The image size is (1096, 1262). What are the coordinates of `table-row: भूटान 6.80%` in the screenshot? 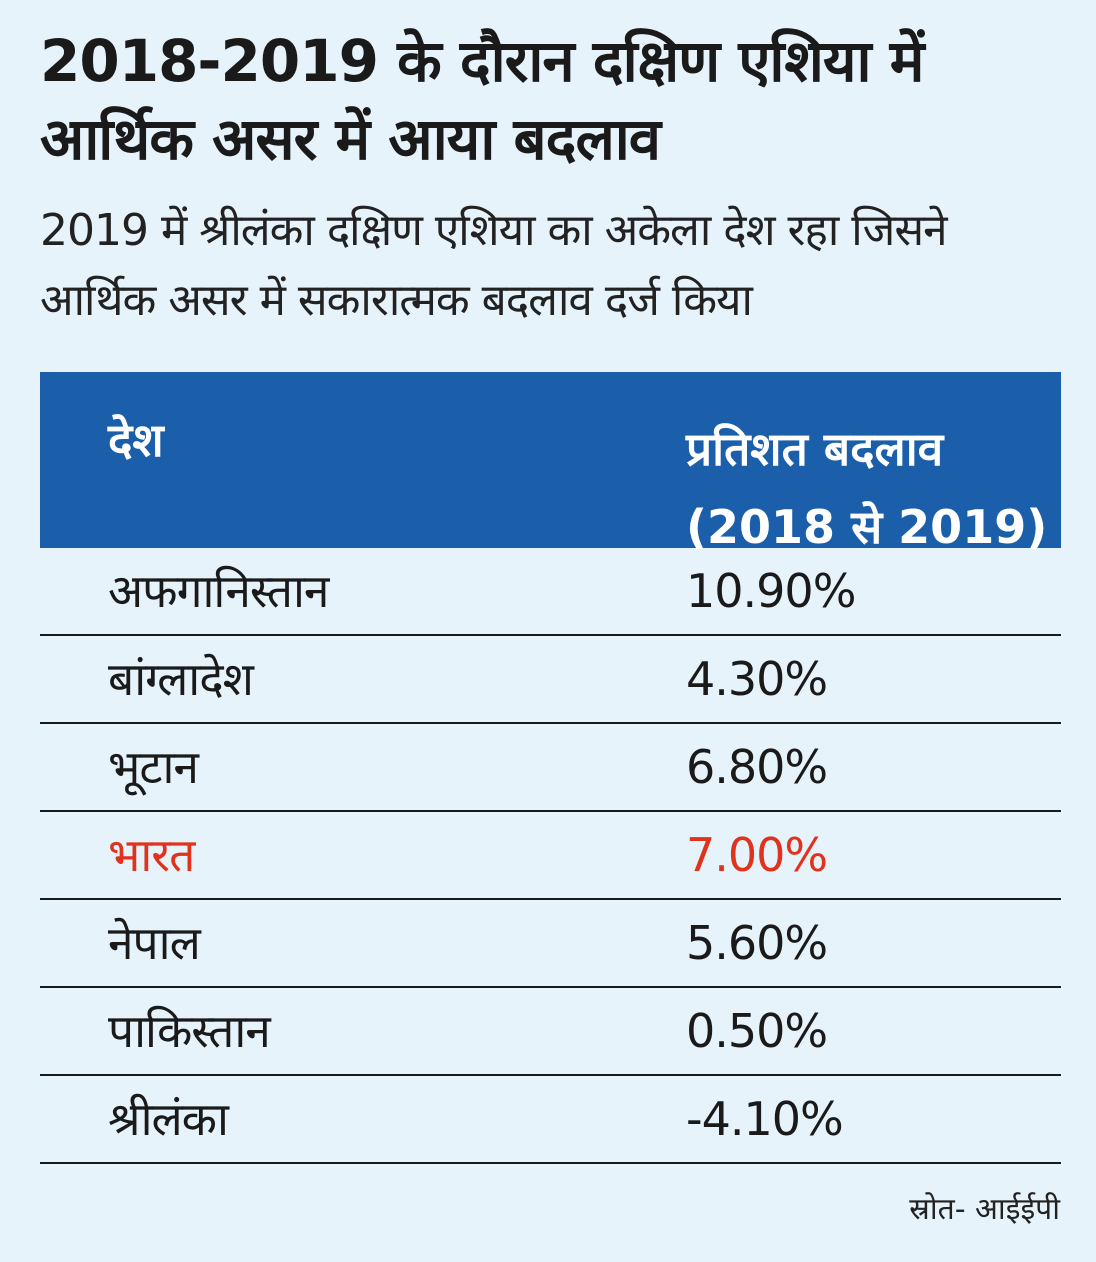 It's located at (550, 768).